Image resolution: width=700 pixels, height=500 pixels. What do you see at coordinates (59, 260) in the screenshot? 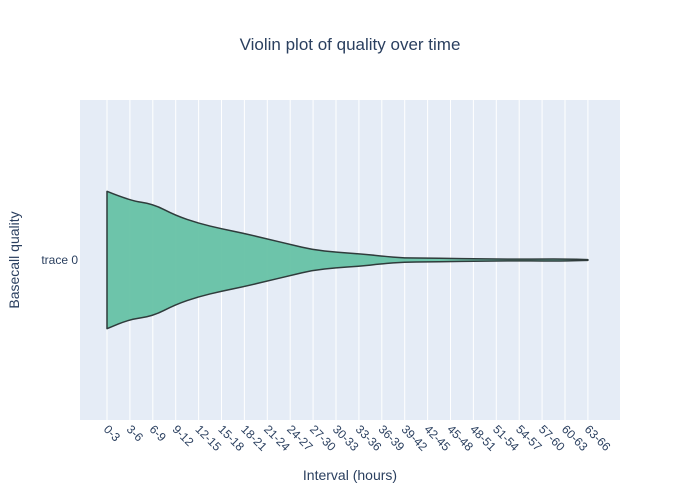
I see `y-tick-label: trace 0` at bounding box center [59, 260].